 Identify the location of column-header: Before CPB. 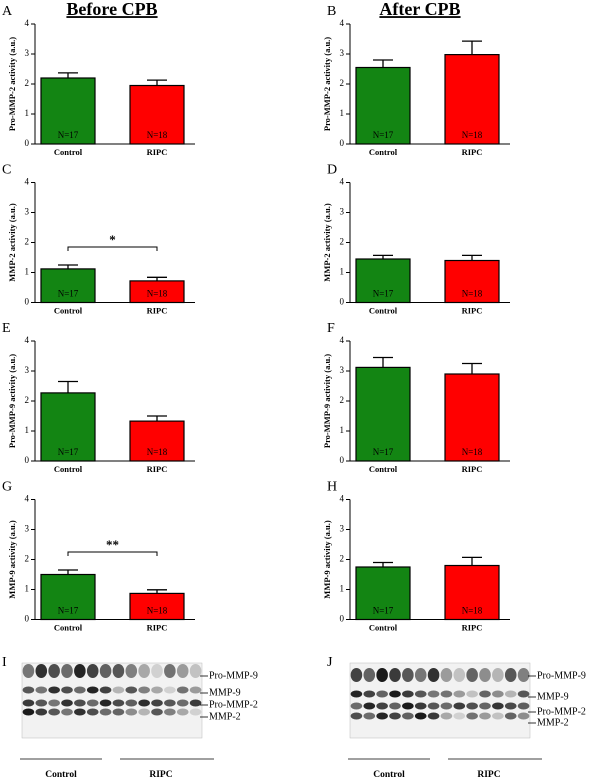
(111, 9).